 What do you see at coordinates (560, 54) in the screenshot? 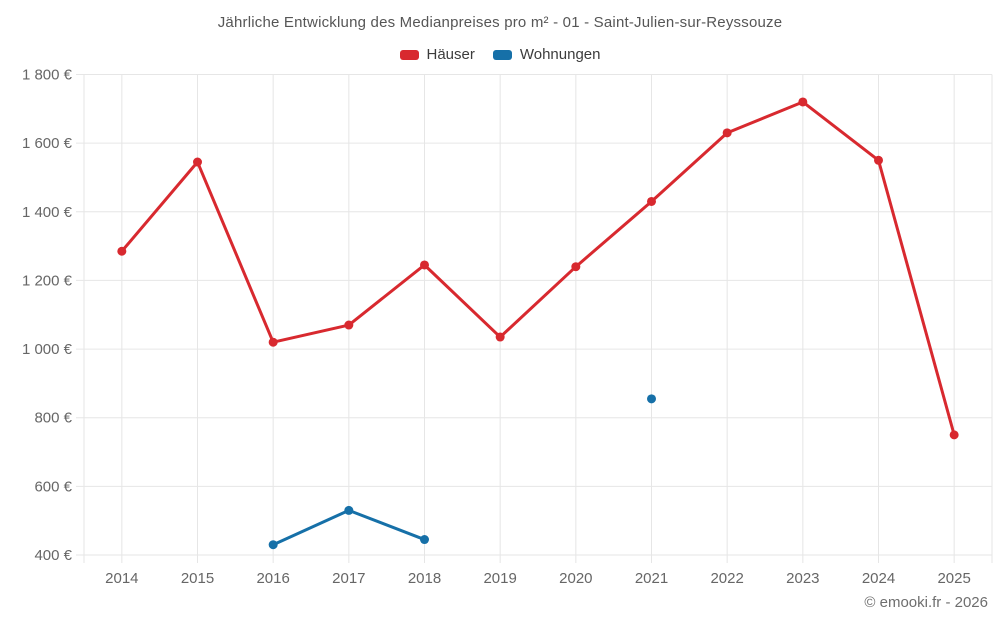
I see `legend-label-wohnungen: Wohnungen` at bounding box center [560, 54].